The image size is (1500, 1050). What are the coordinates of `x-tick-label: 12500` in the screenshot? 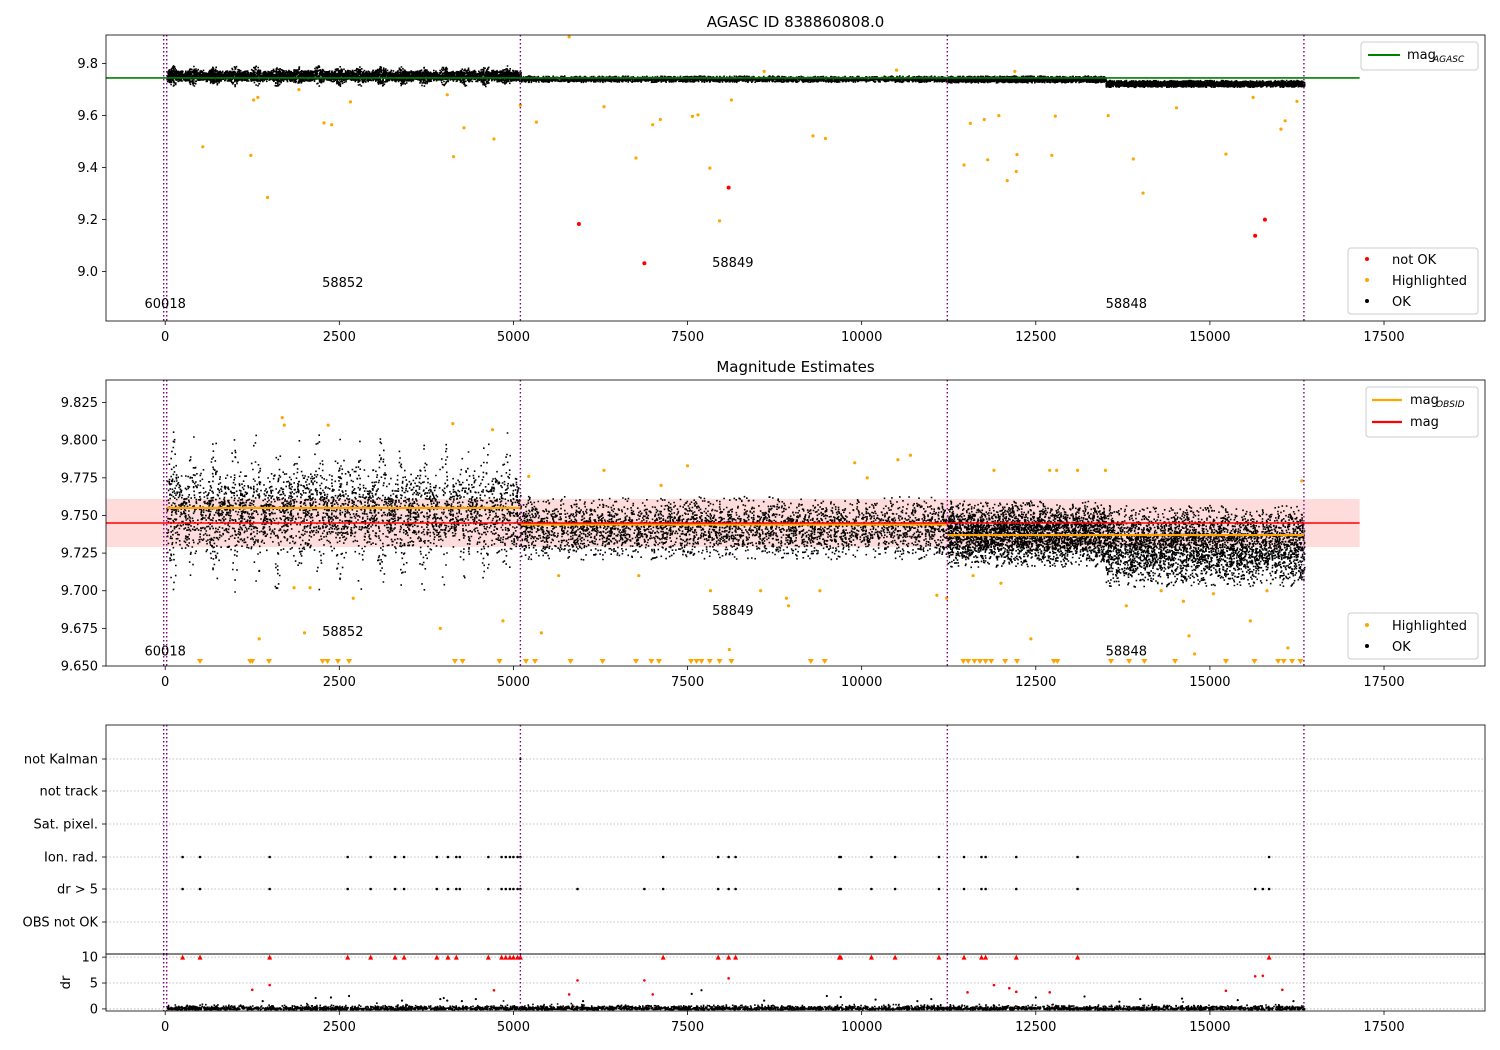 It's located at (1035, 337).